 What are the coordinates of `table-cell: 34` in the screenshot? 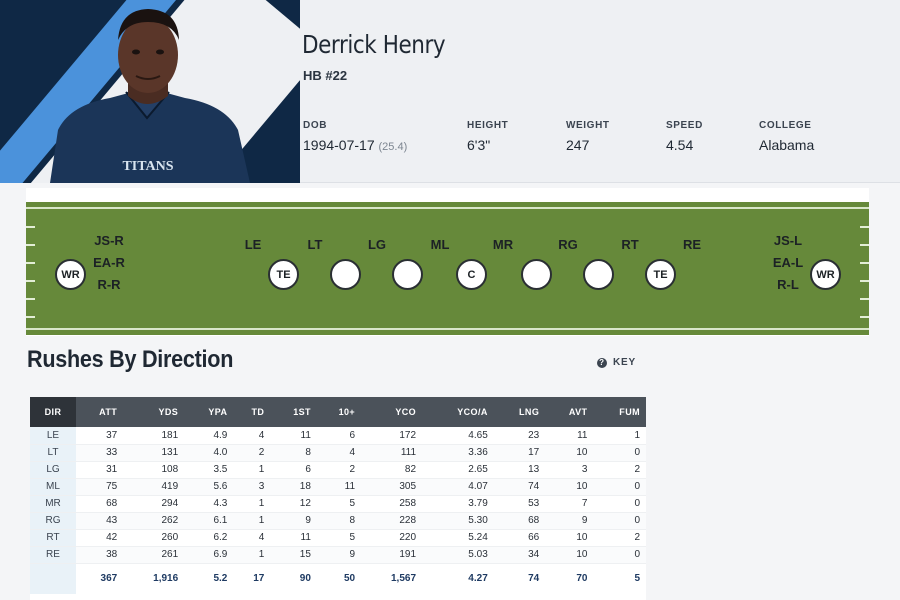 It's located at (519, 555).